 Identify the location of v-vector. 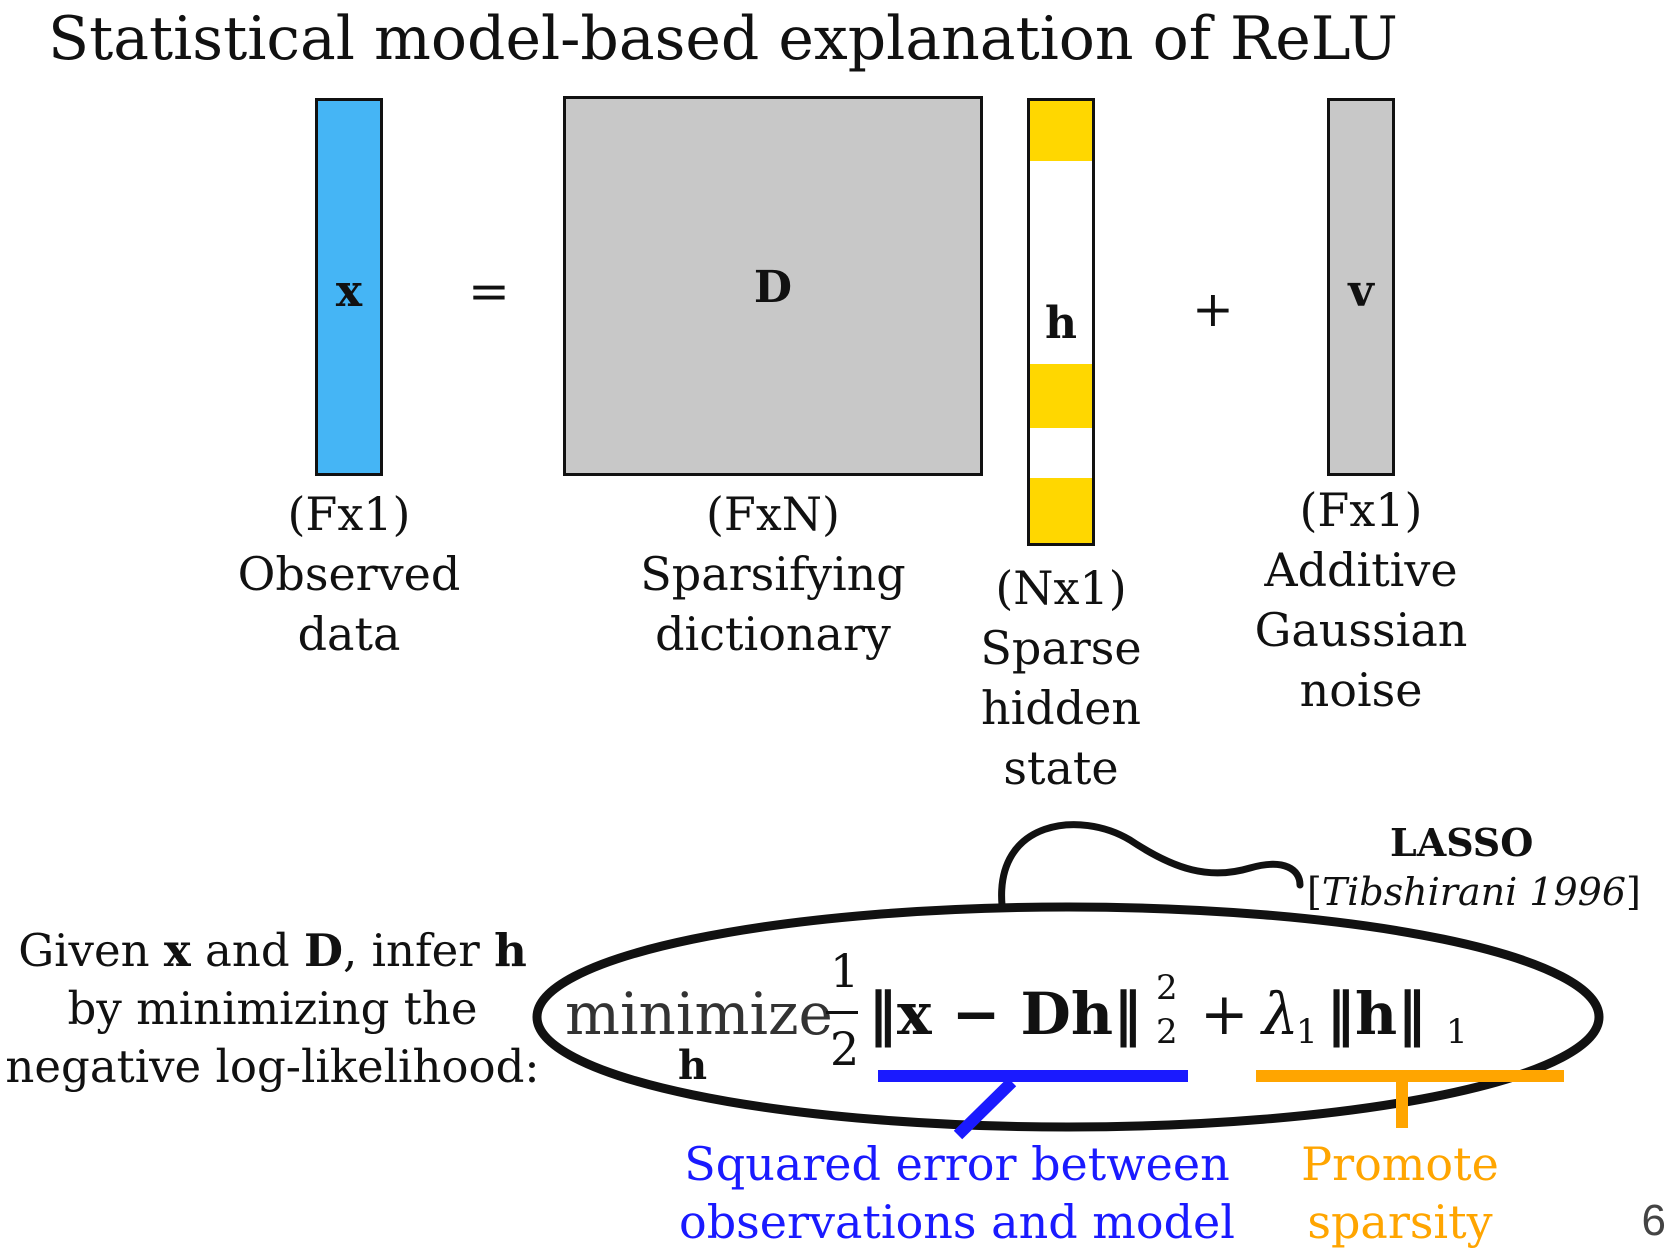
(1361, 287).